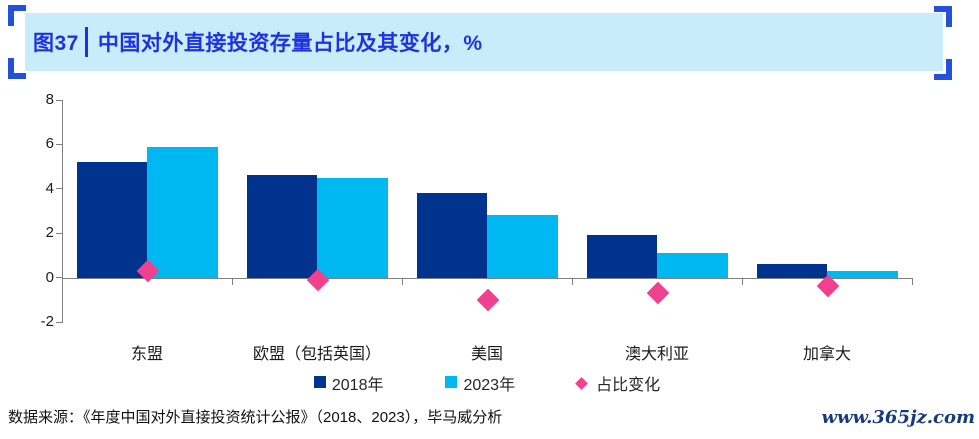  What do you see at coordinates (656, 354) in the screenshot?
I see `category-label: 澳大利亚` at bounding box center [656, 354].